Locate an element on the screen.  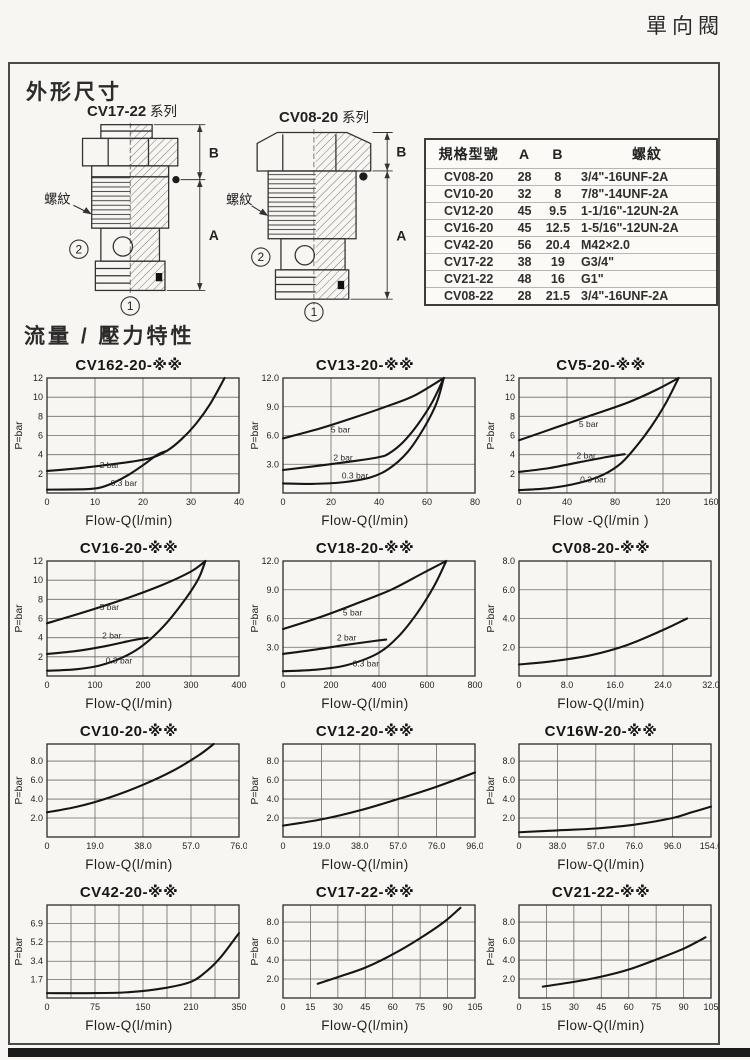
svg-text: 150 is located at coordinates (142, 1007).